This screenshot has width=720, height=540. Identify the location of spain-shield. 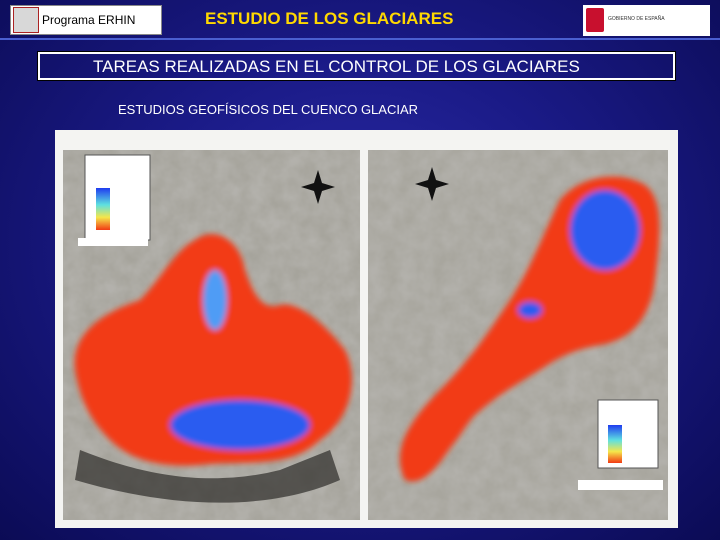
(595, 20).